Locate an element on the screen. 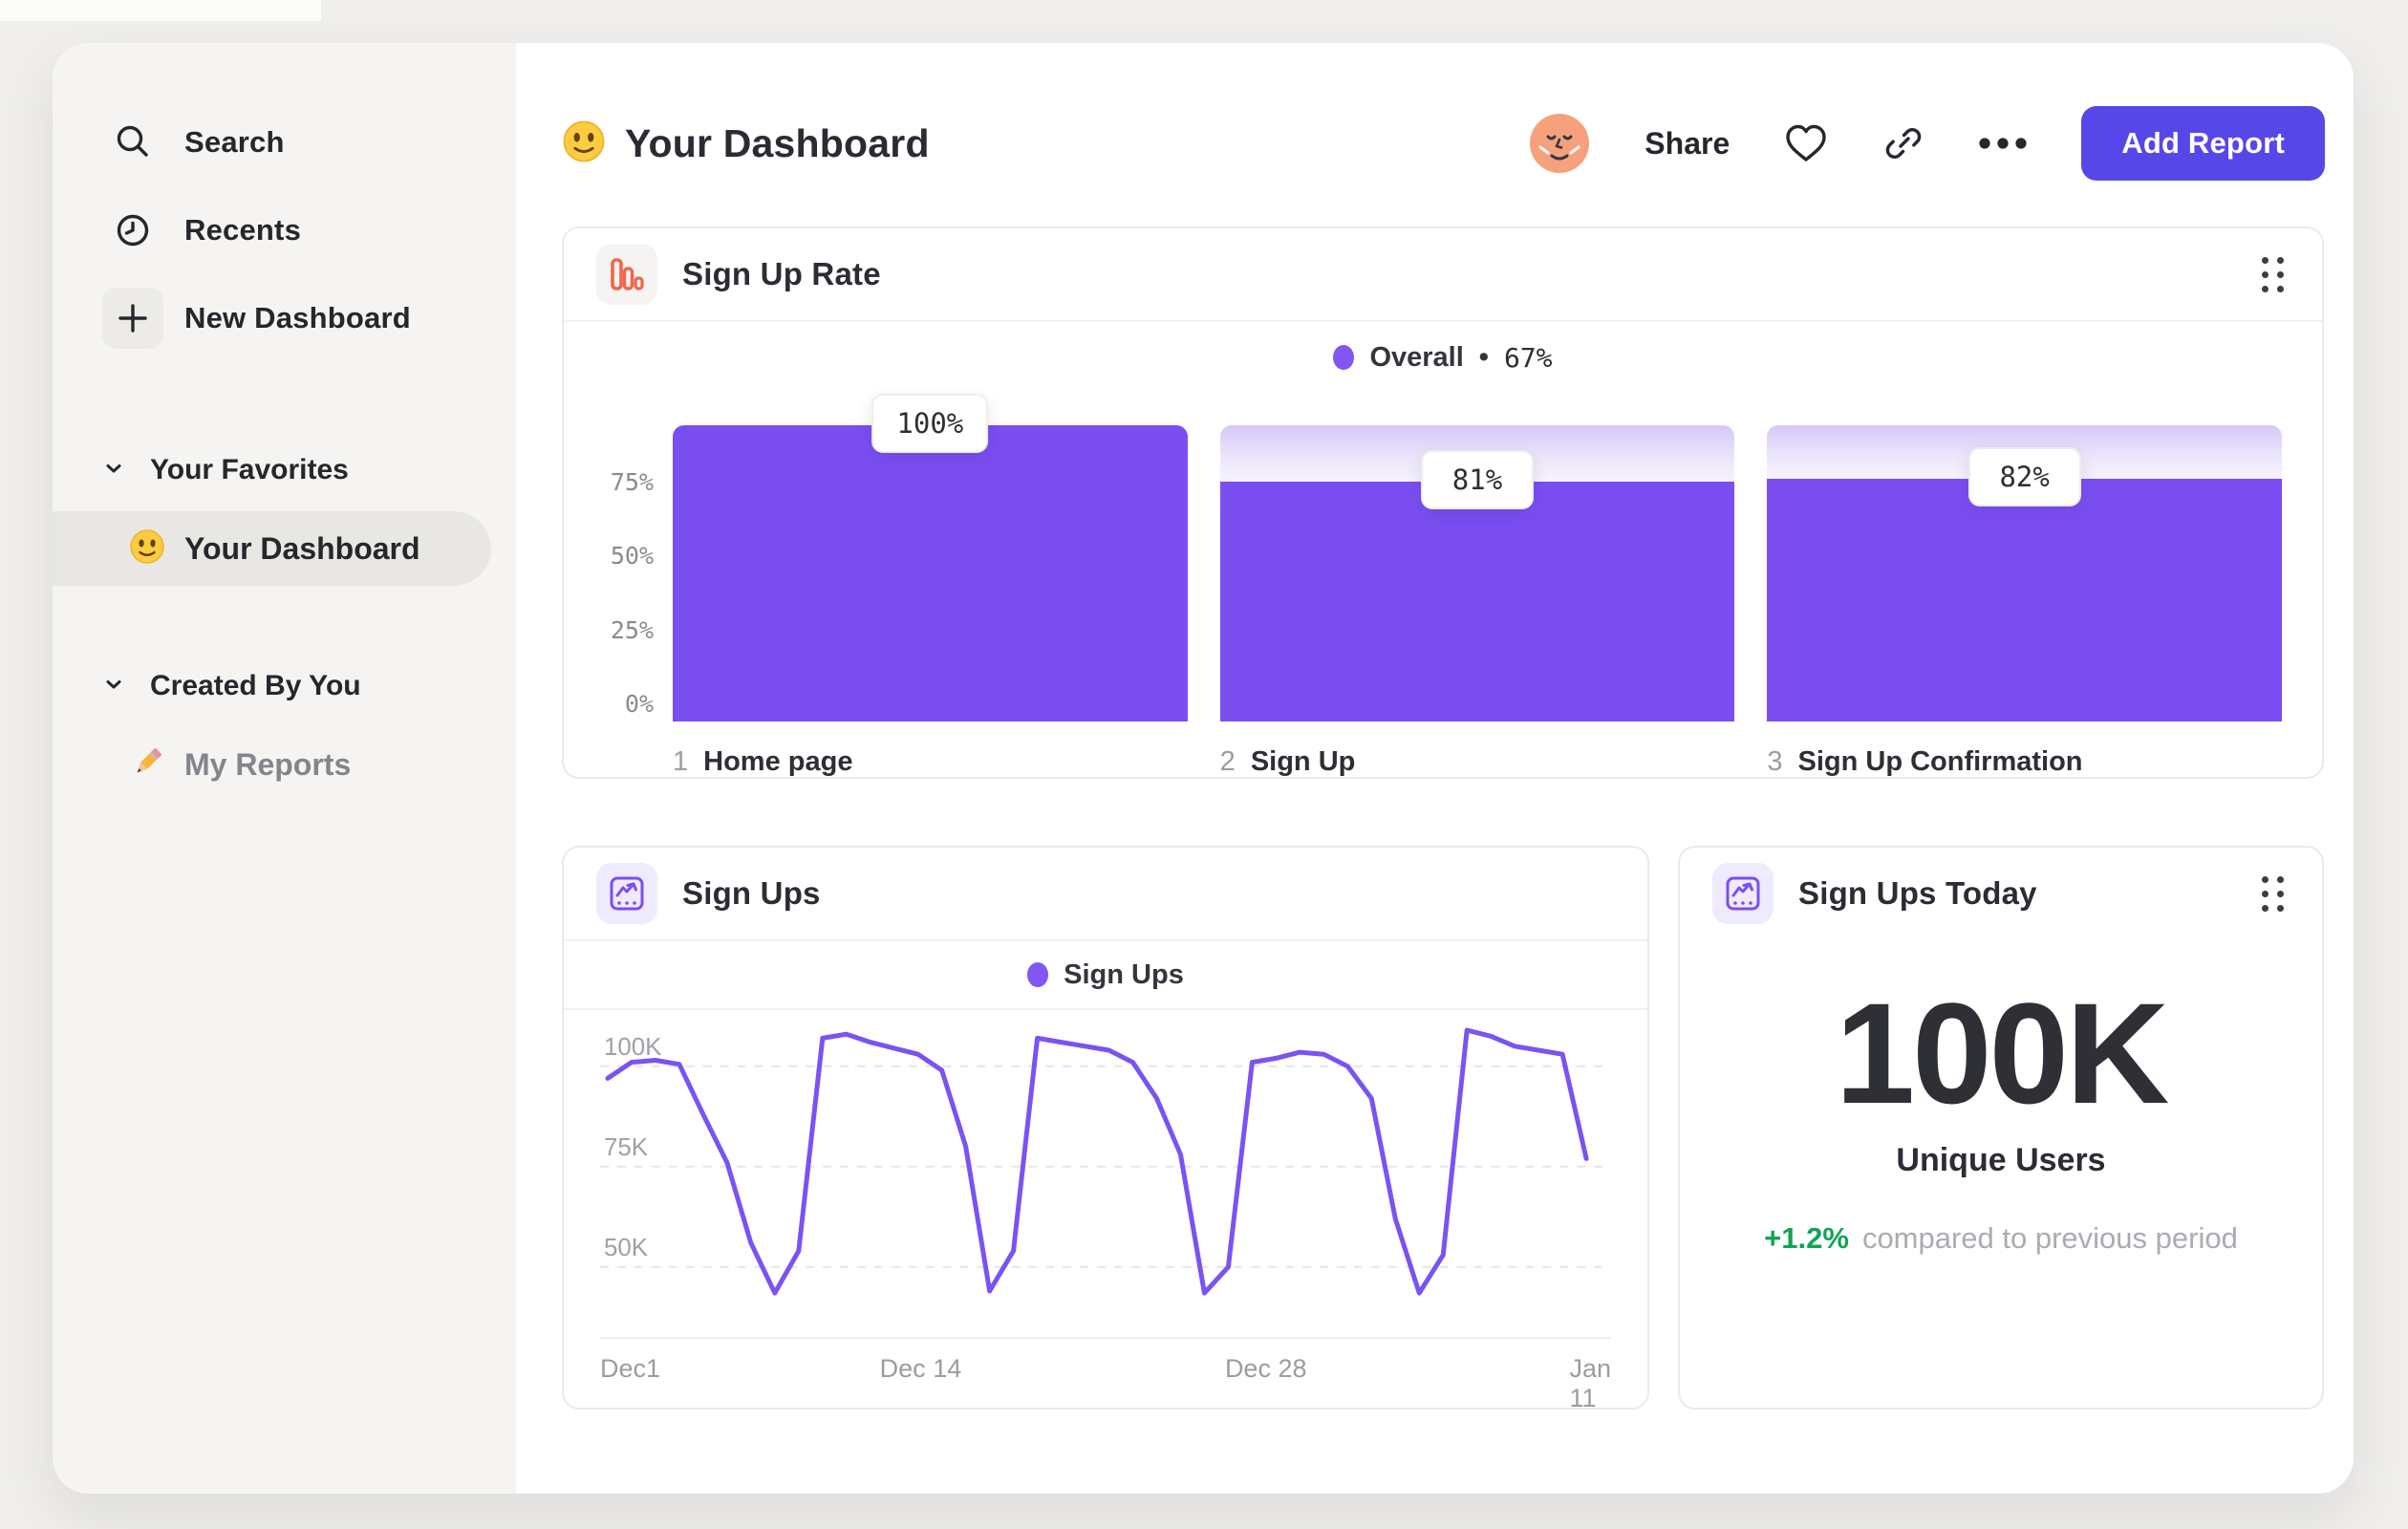 The height and width of the screenshot is (1529, 2408). x-axis-tick: Jan 11 is located at coordinates (1590, 1383).